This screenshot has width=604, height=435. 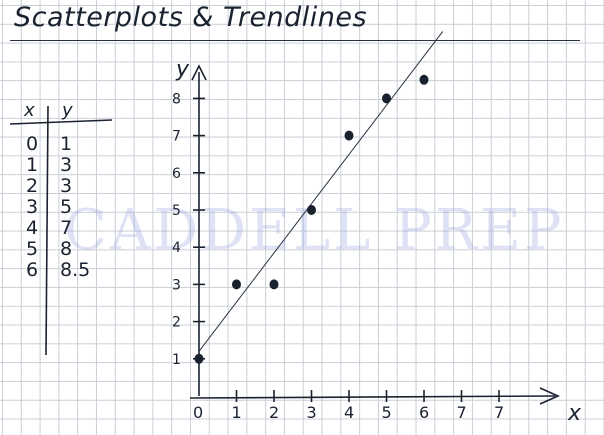 I want to click on y-axis-label: y, so click(x=182, y=69).